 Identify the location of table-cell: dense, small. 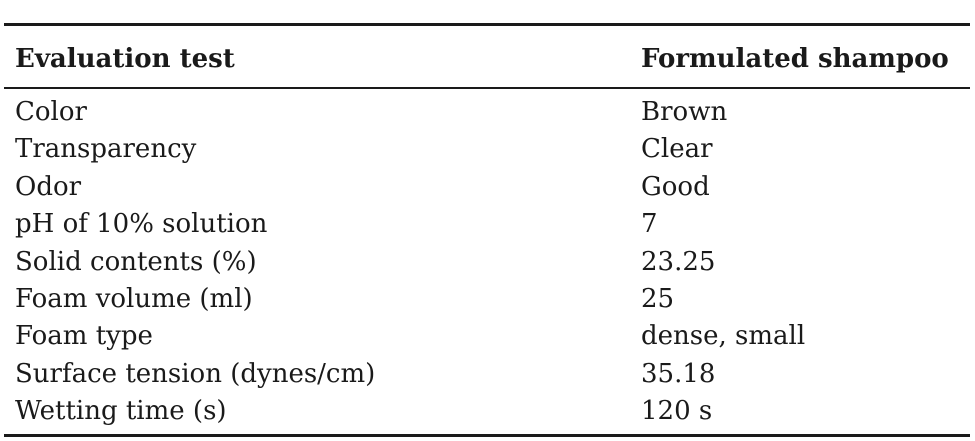
(723, 336).